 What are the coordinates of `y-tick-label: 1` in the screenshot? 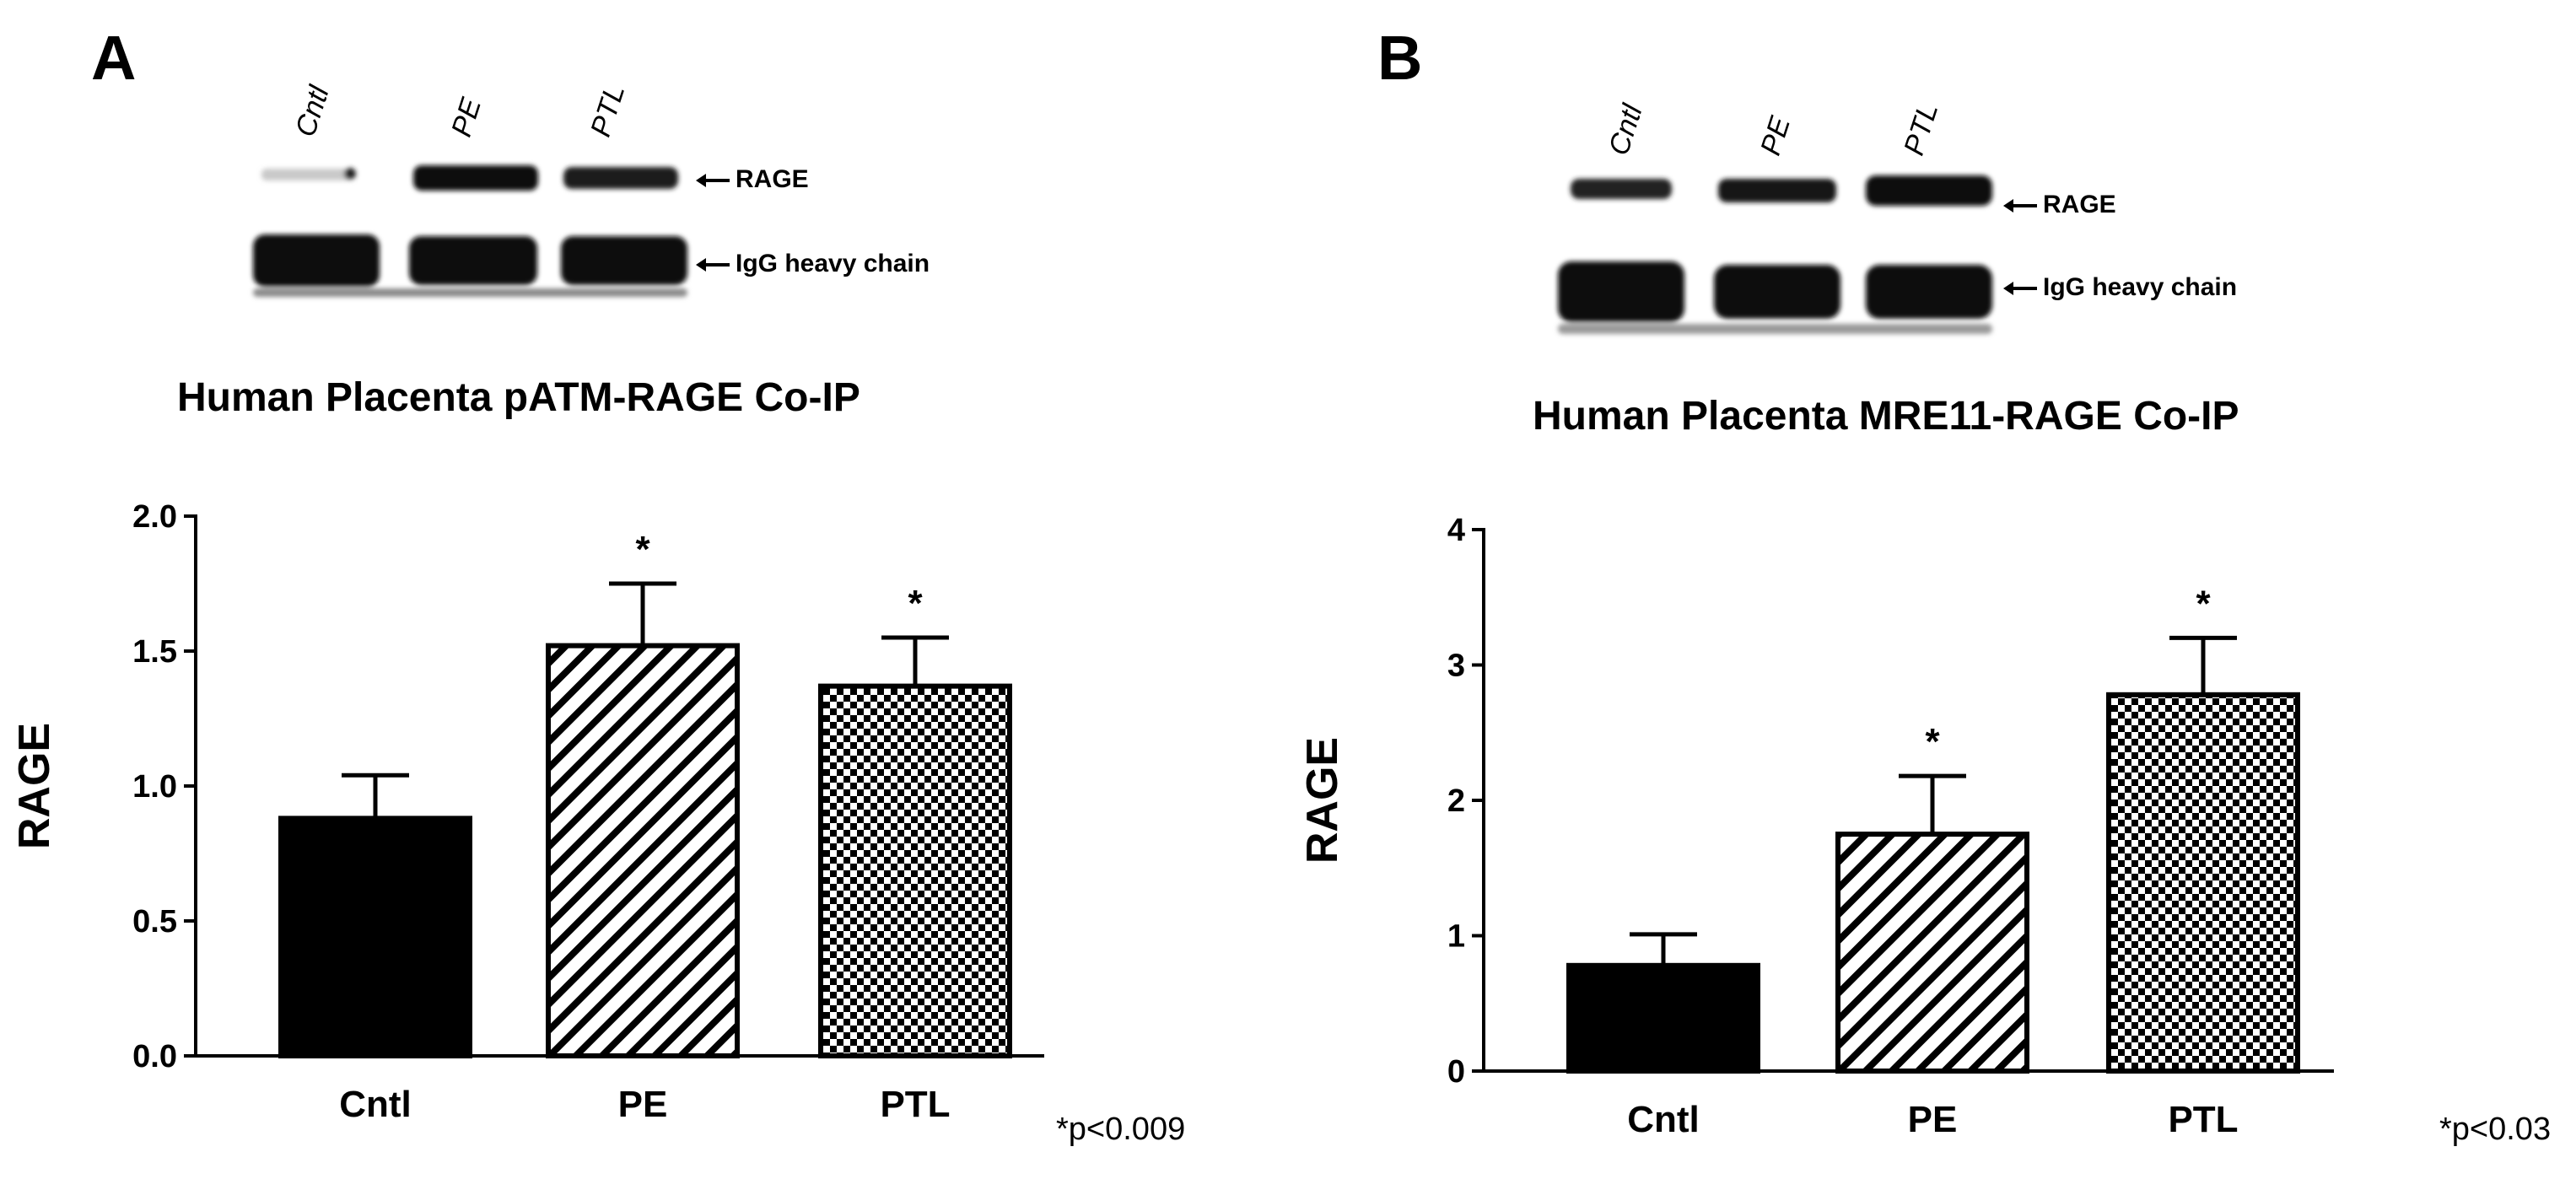 It's located at (1456, 937).